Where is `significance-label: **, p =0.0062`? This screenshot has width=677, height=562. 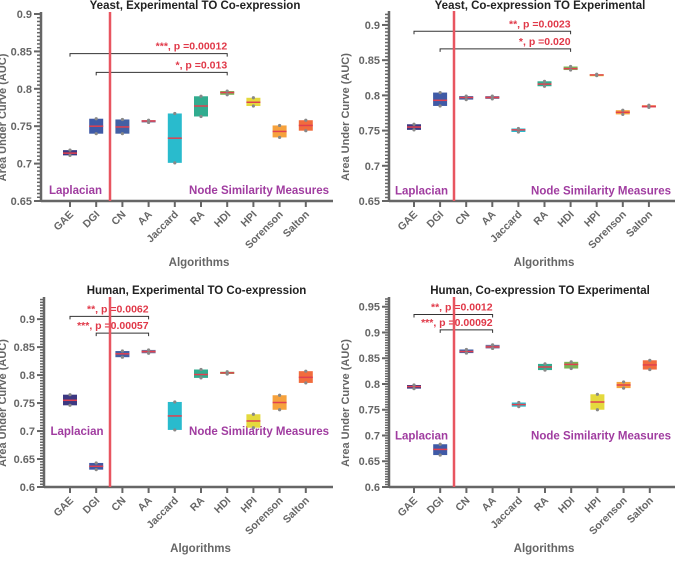 significance-label: **, p =0.0062 is located at coordinates (118, 309).